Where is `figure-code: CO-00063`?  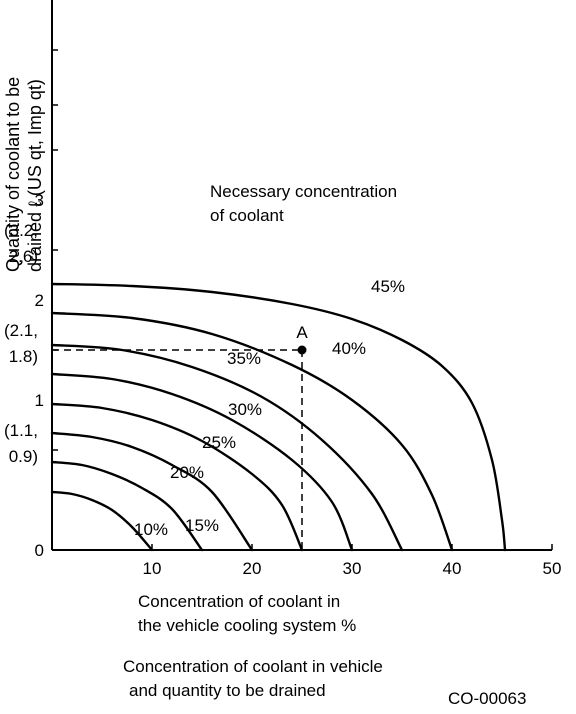
figure-code: CO-00063 is located at coordinates (487, 698).